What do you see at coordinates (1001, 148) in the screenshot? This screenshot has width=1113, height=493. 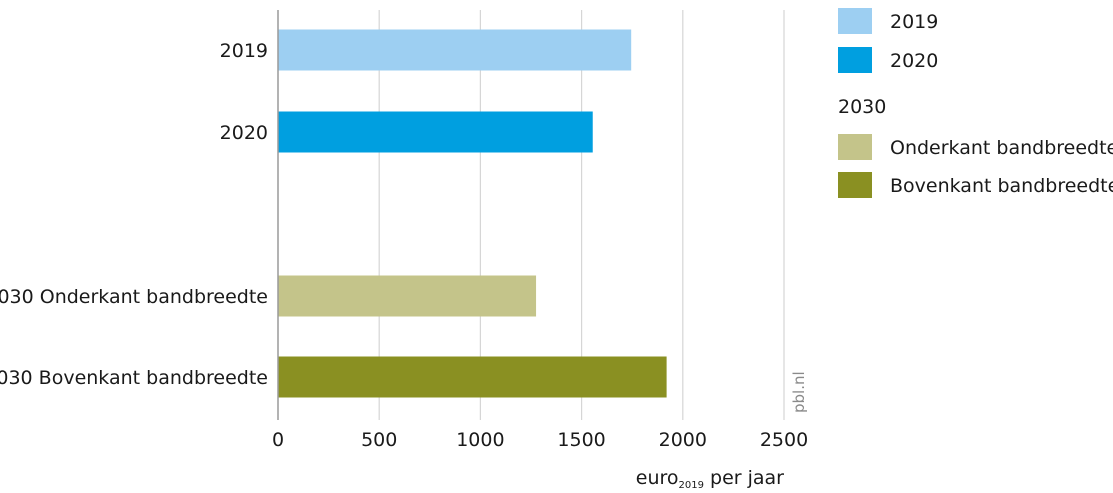 I see `legend-label-onderkant: Onderkant bandbreedte` at bounding box center [1001, 148].